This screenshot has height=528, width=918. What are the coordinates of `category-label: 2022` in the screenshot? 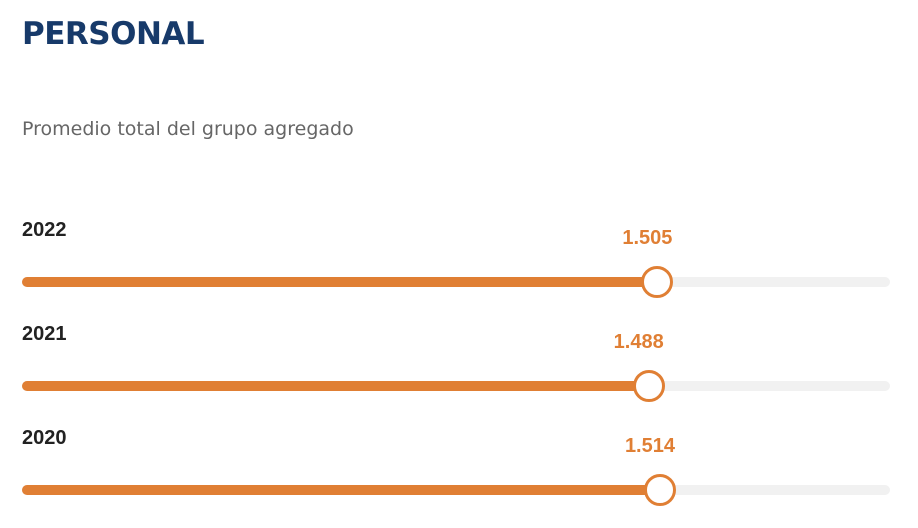 It's located at (44, 230).